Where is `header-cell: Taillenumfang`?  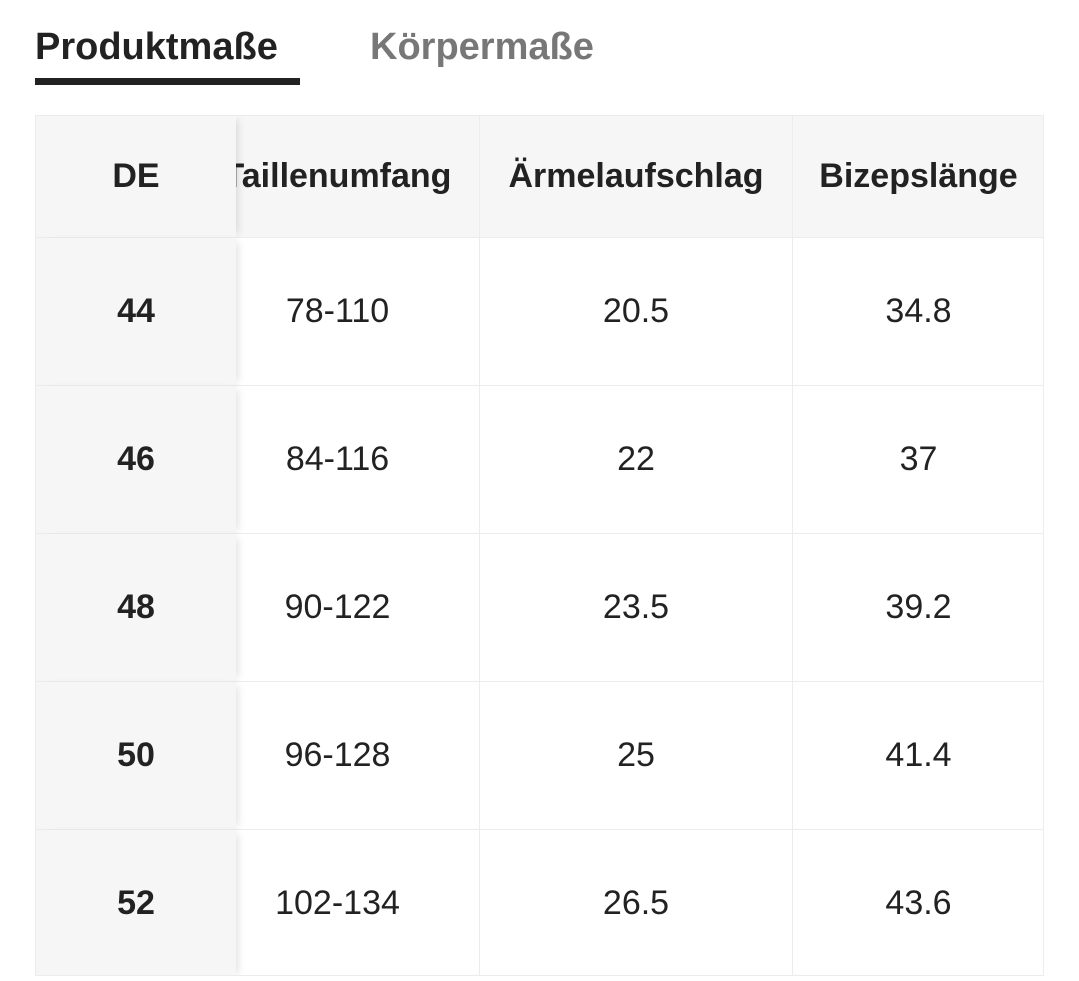 header-cell: Taillenumfang is located at coordinates (338, 177).